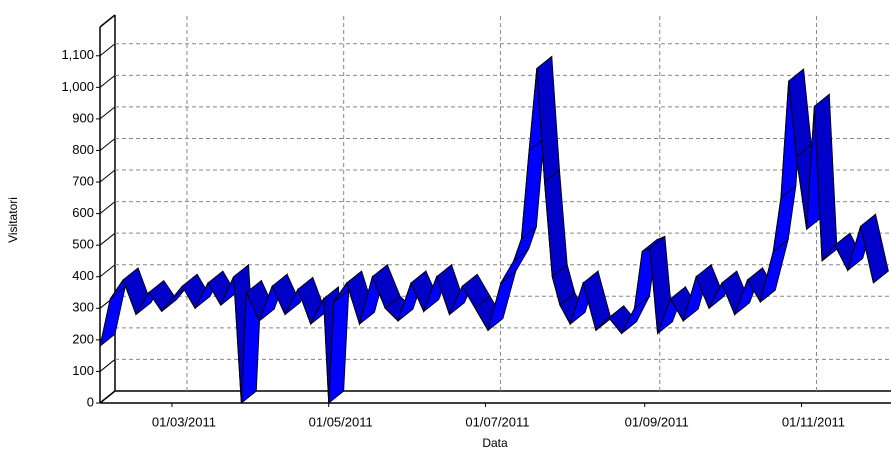 The image size is (891, 451). Describe the element at coordinates (83, 149) in the screenshot. I see `y-tick-label: 800` at that location.